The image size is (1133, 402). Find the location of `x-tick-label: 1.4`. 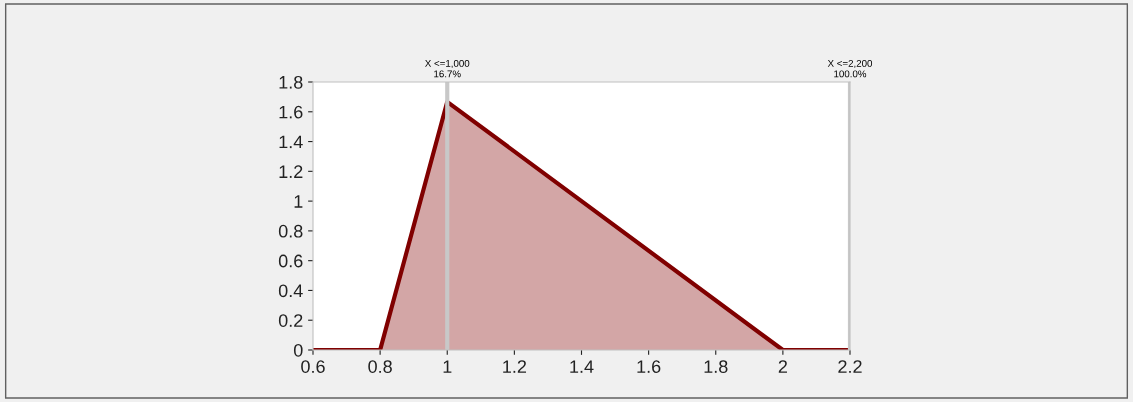

x-tick-label: 1.4 is located at coordinates (582, 366).